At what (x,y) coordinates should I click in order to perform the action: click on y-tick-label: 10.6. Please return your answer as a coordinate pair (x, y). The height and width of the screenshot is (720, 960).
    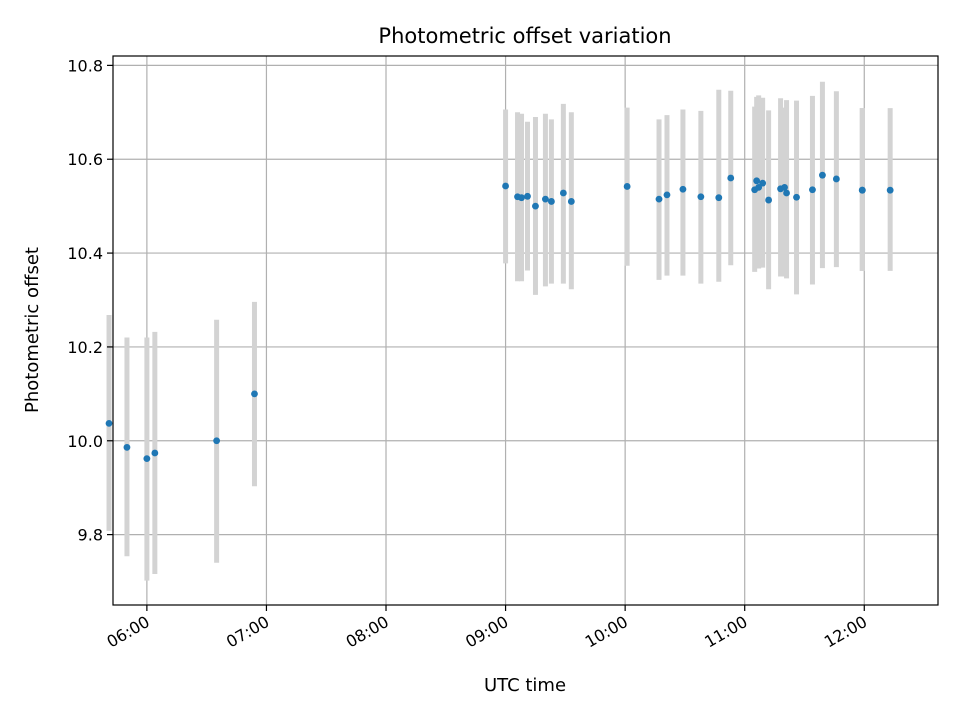
    Looking at the image, I should click on (85, 159).